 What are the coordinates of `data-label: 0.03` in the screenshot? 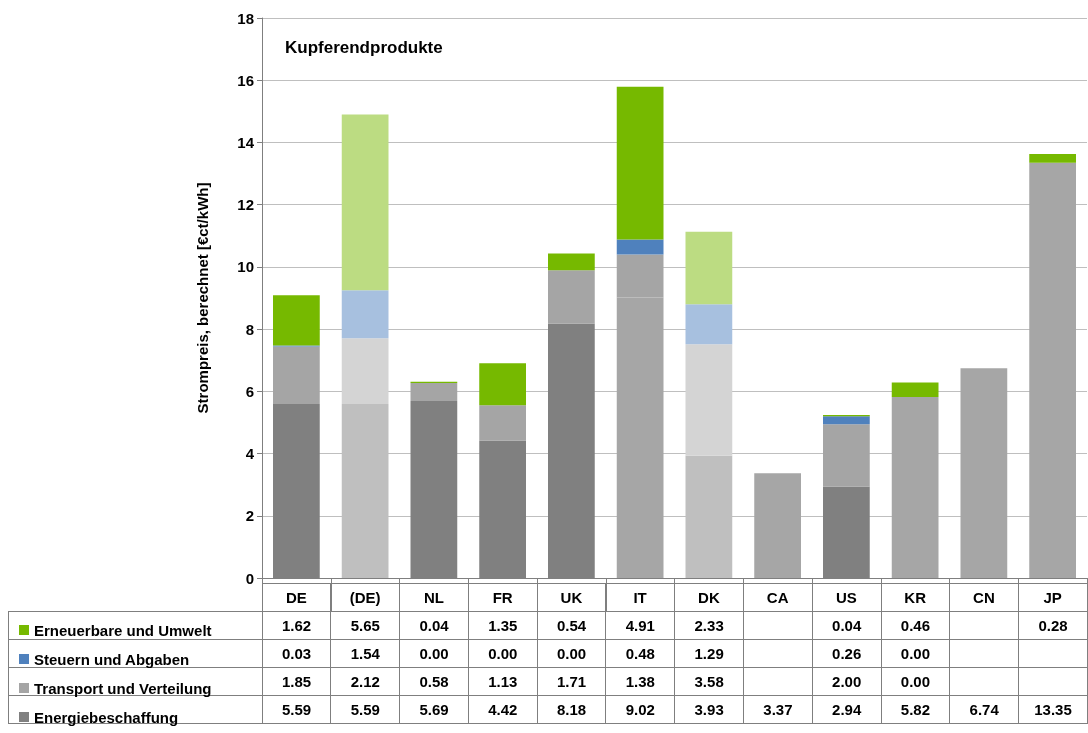 It's located at (296, 653).